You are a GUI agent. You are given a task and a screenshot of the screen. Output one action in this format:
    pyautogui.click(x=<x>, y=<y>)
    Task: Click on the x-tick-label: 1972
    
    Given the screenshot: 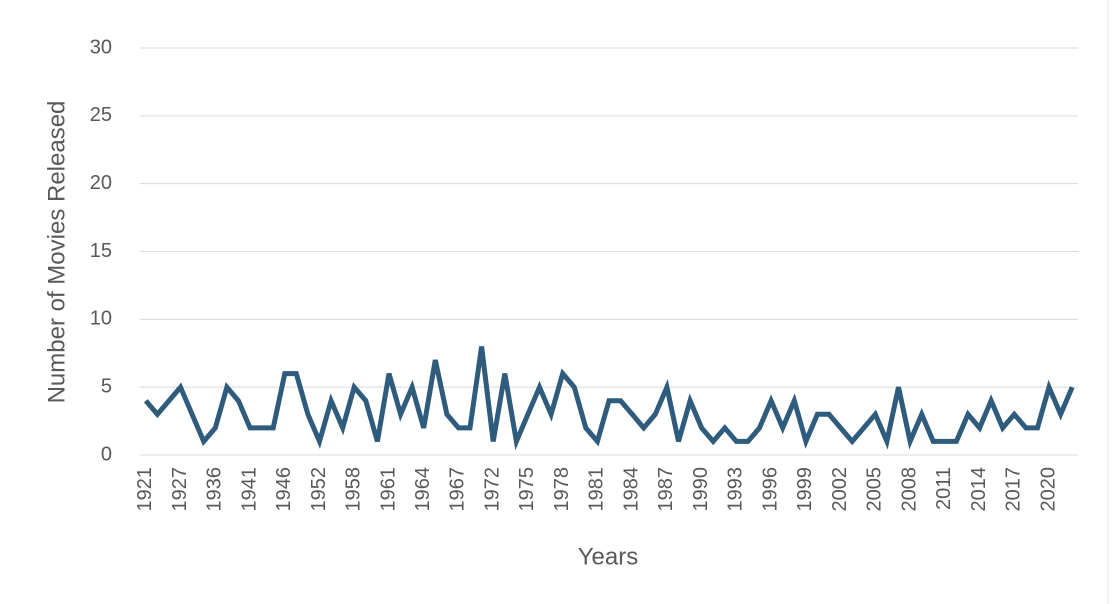 What is the action you would take?
    pyautogui.click(x=492, y=489)
    